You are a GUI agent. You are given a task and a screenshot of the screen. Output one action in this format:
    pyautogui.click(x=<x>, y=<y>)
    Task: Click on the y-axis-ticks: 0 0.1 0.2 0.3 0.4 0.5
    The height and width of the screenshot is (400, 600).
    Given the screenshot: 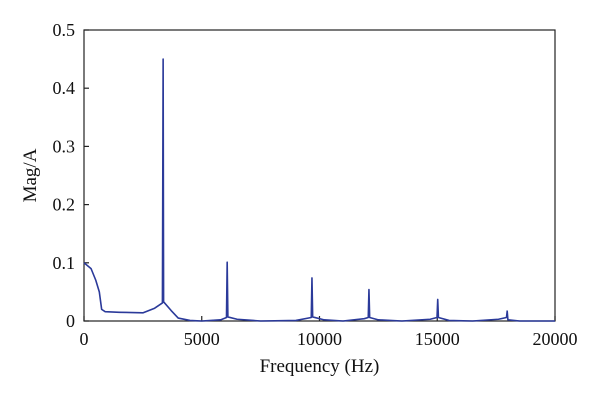 What is the action you would take?
    pyautogui.click(x=71, y=175)
    